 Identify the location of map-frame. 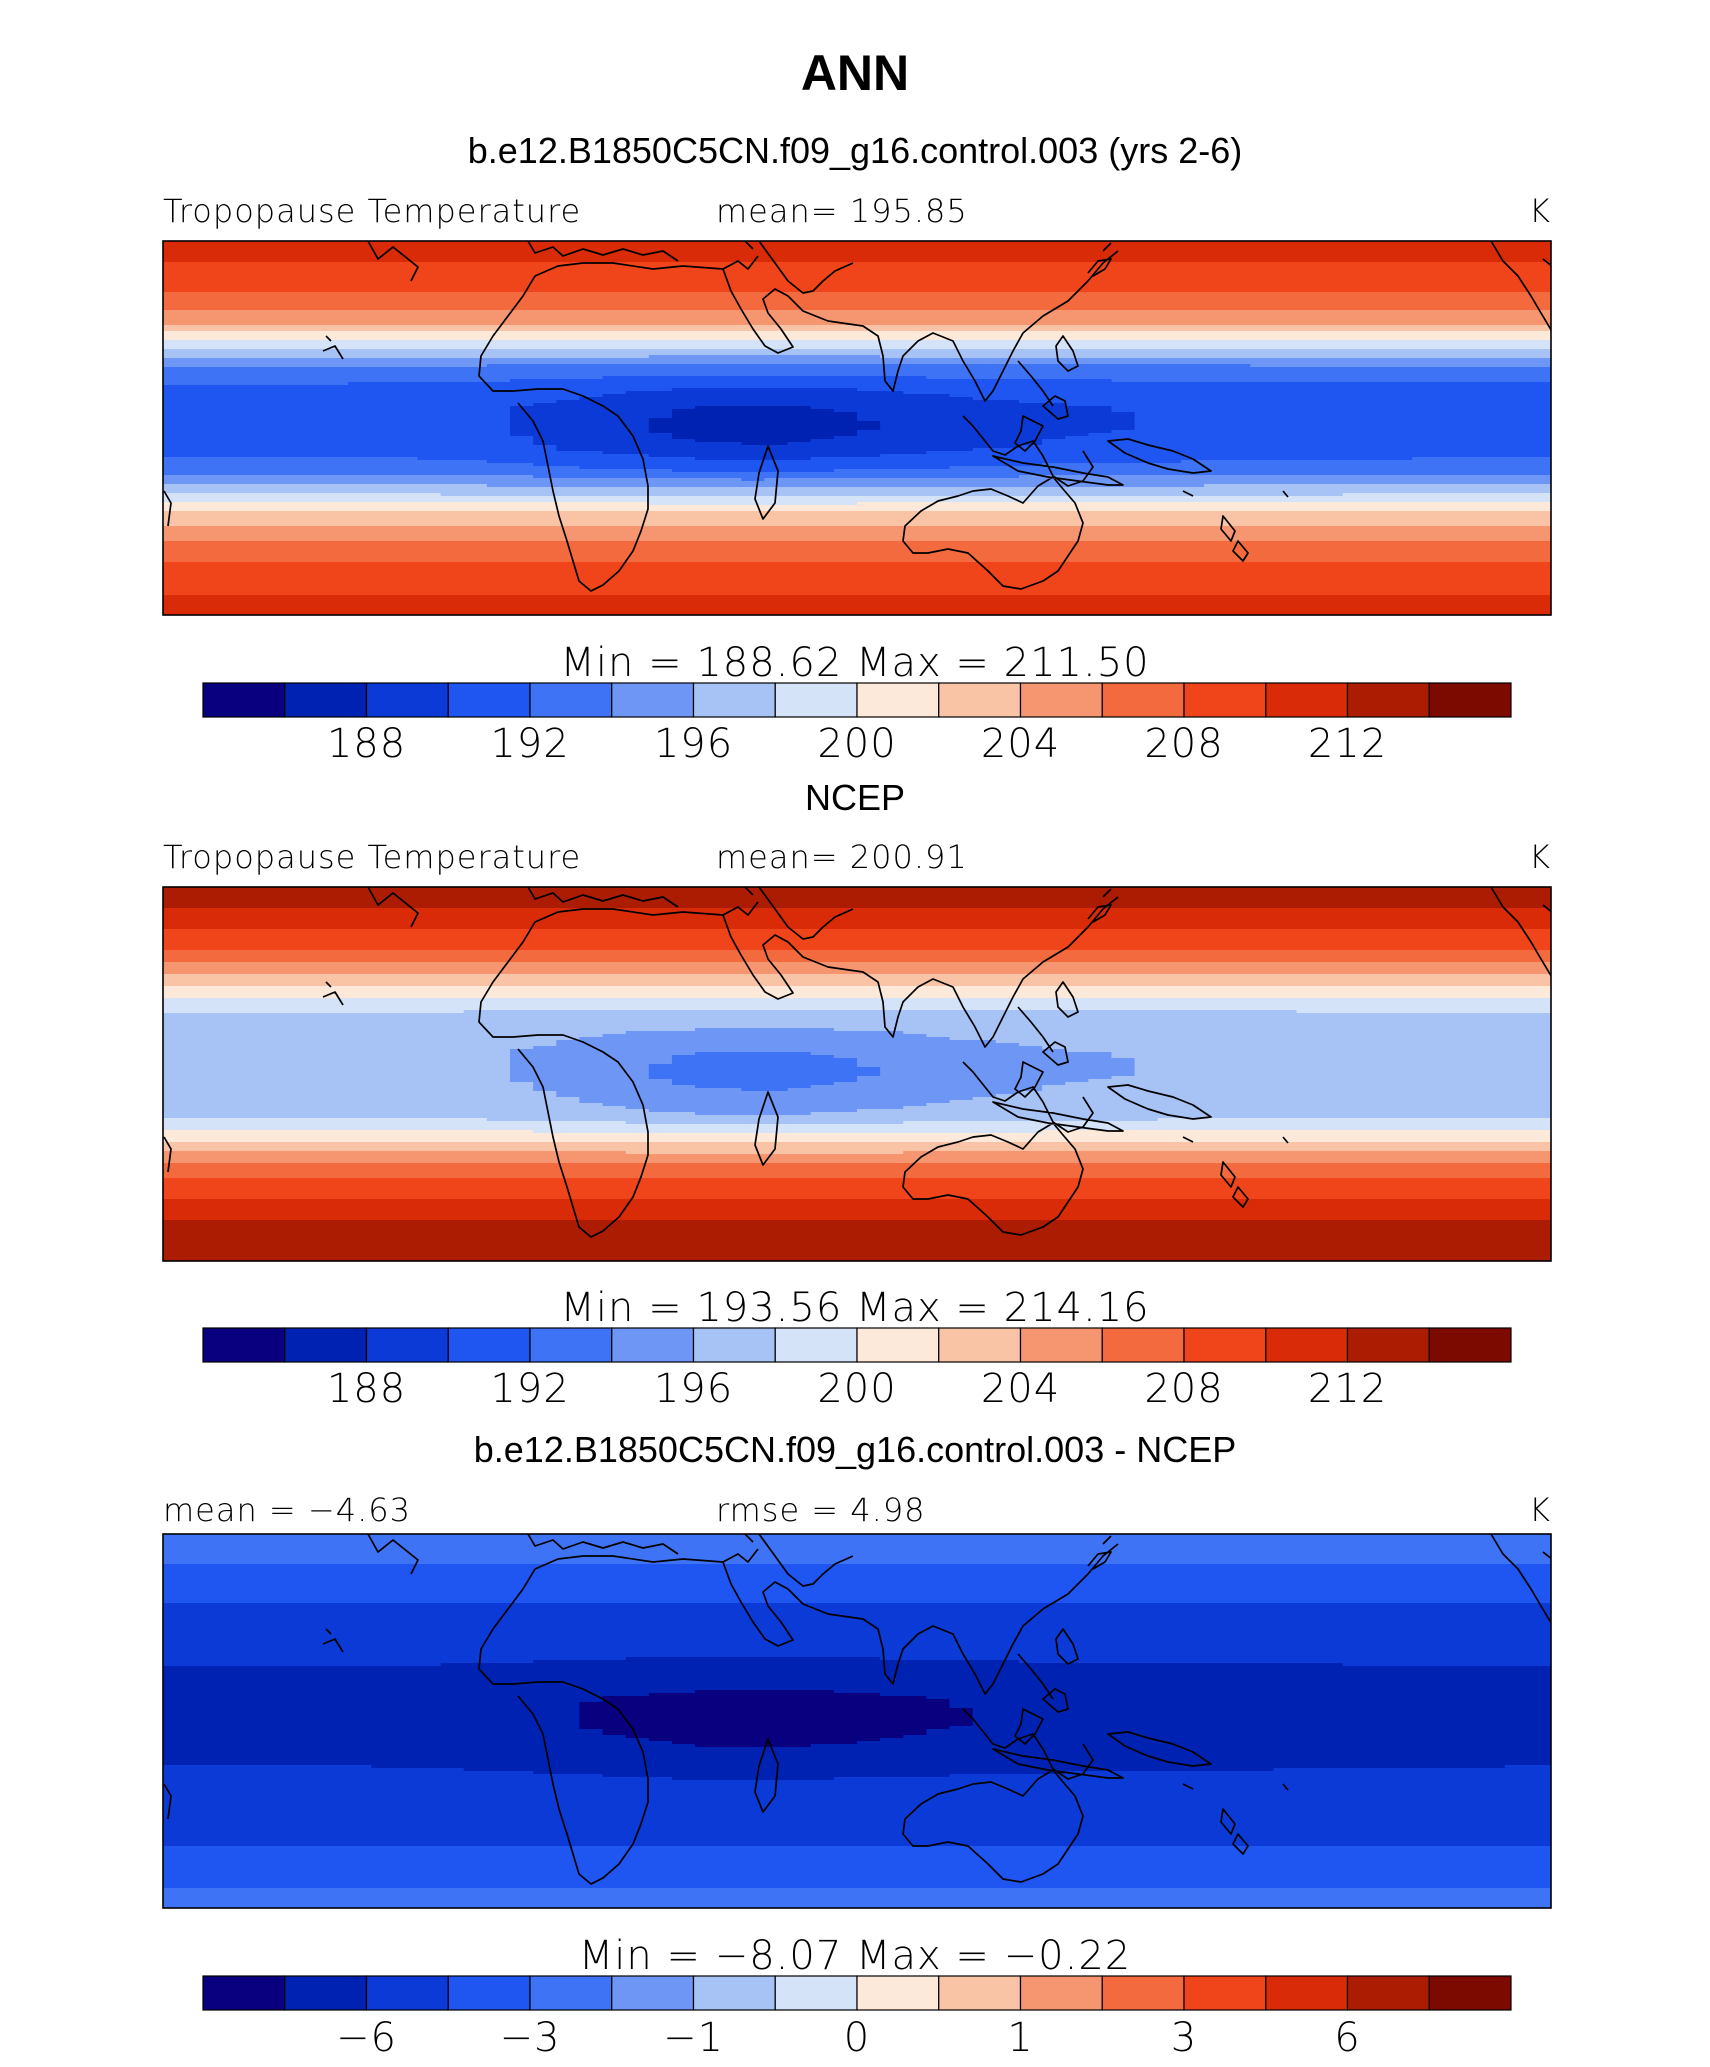
(857, 1721).